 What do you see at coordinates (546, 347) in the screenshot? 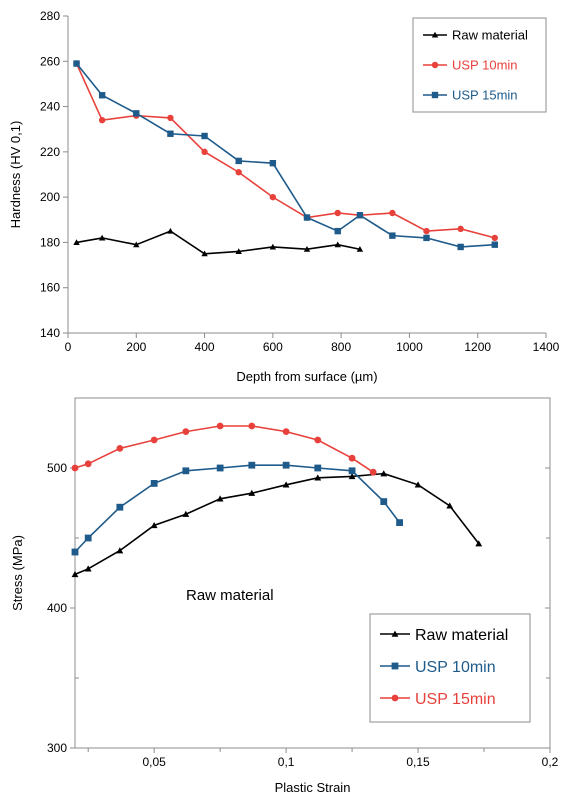
I see `x-tick-label: 1400` at bounding box center [546, 347].